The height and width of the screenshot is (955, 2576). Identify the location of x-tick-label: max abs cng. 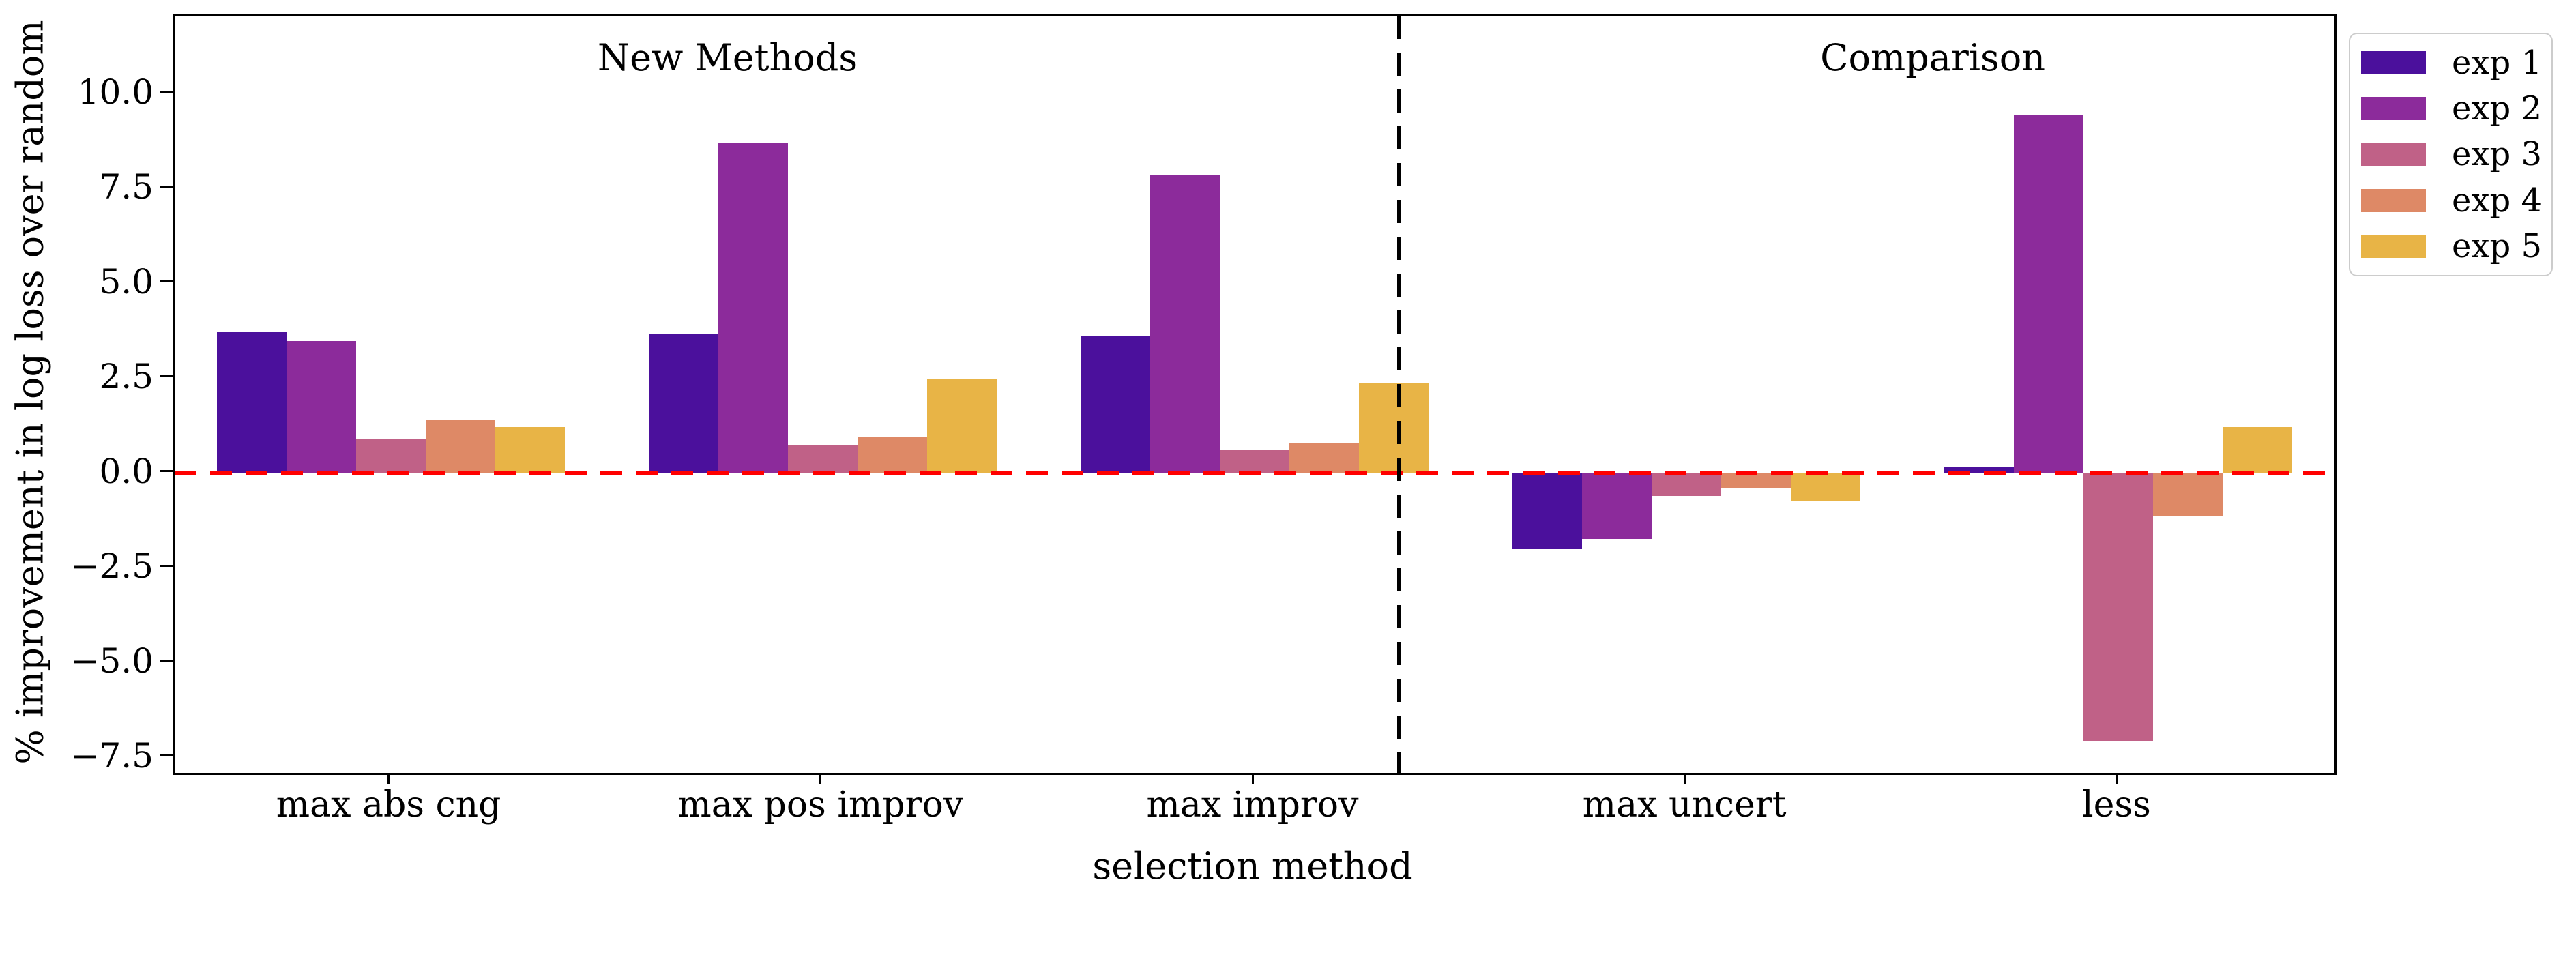
(388, 804).